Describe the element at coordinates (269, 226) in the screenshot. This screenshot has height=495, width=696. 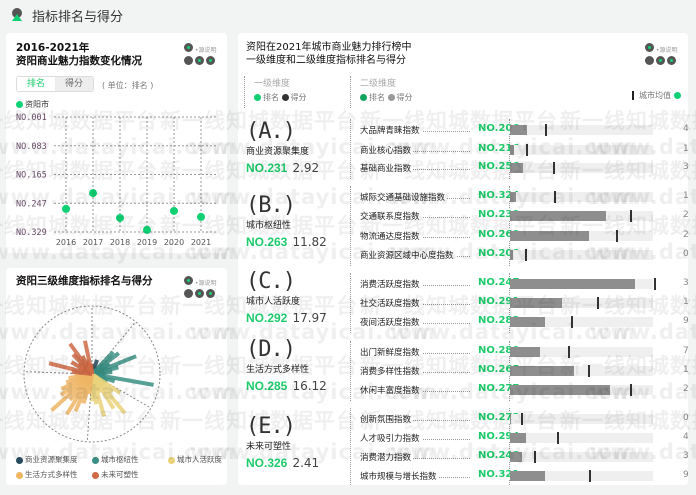
I see `group-name: 城市枢纽性` at that location.